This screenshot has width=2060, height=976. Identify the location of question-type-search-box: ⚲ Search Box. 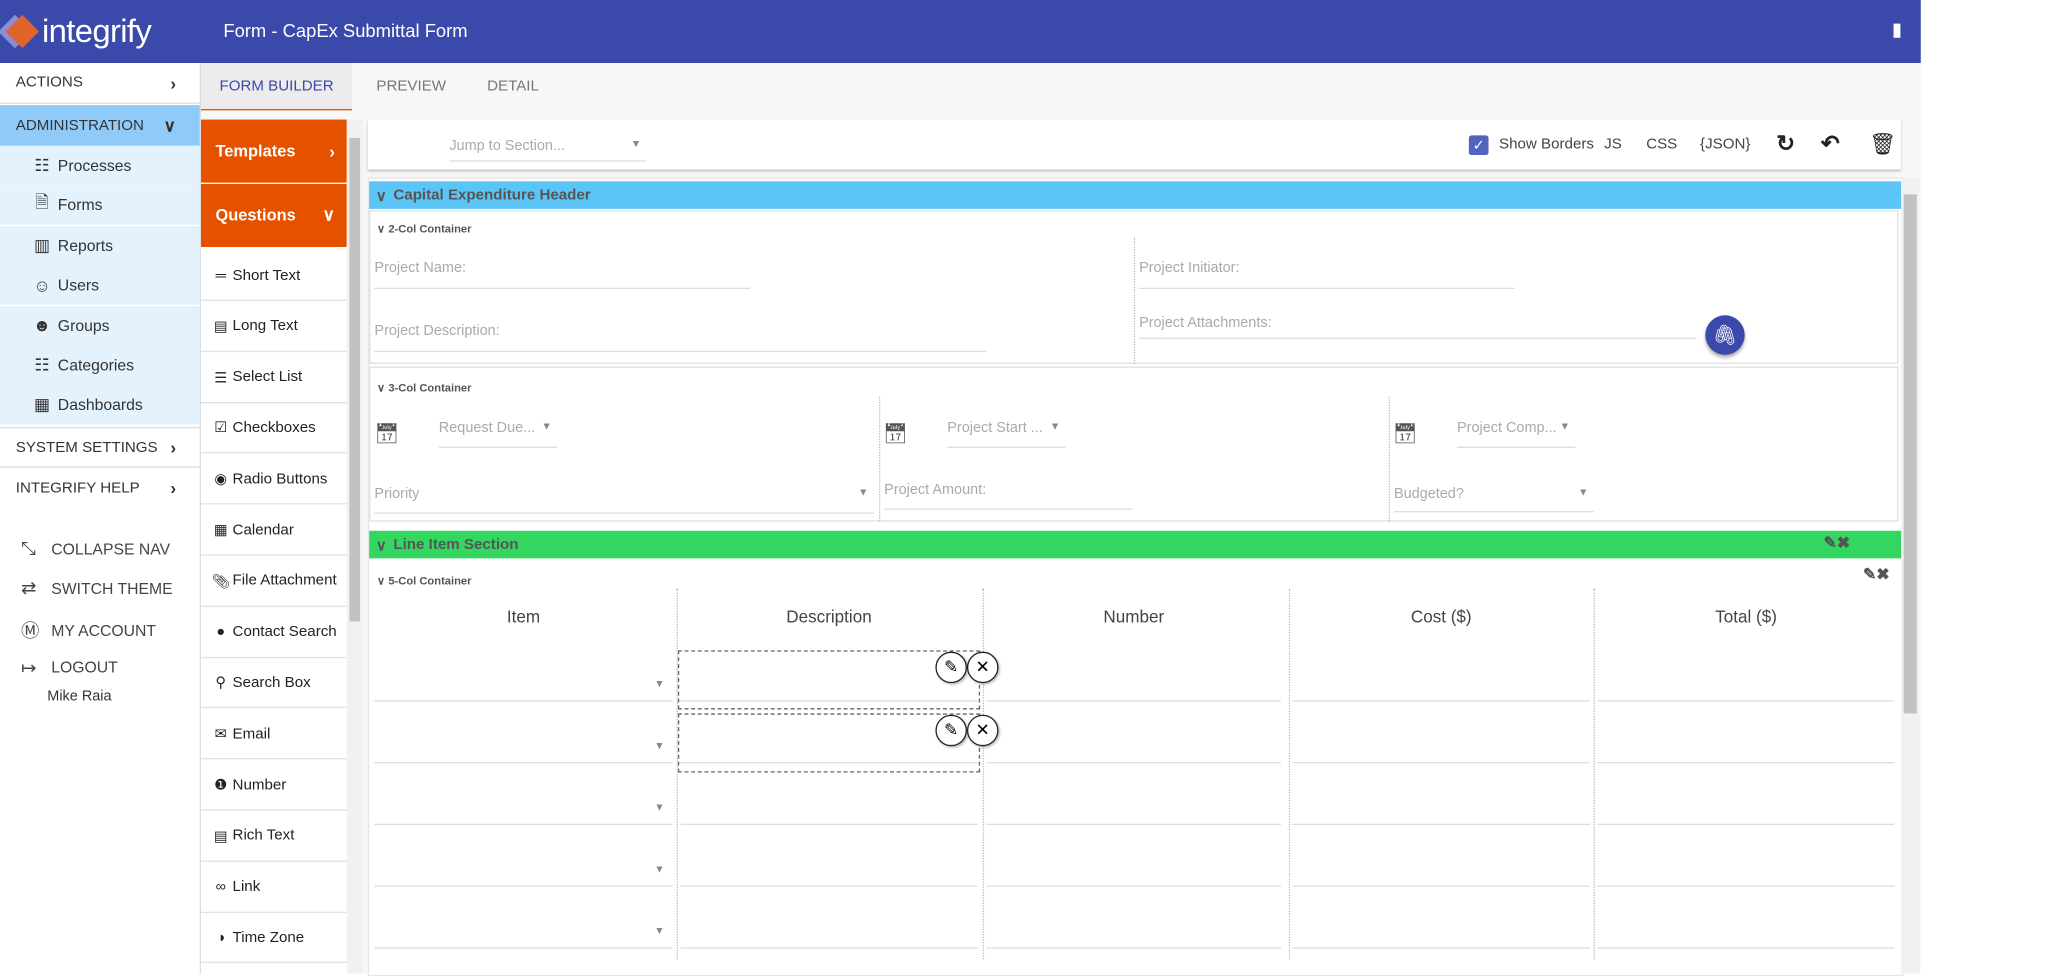
(274, 684).